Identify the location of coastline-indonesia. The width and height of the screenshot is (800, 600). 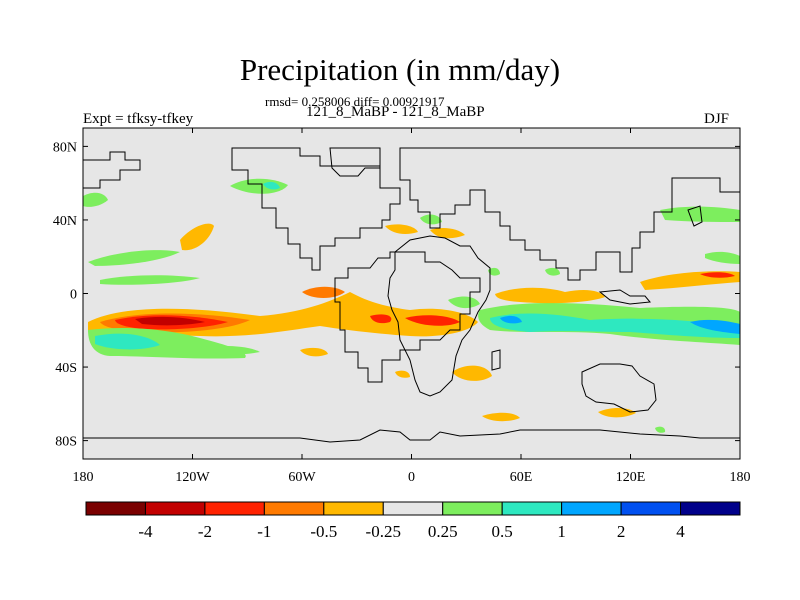
(624, 297).